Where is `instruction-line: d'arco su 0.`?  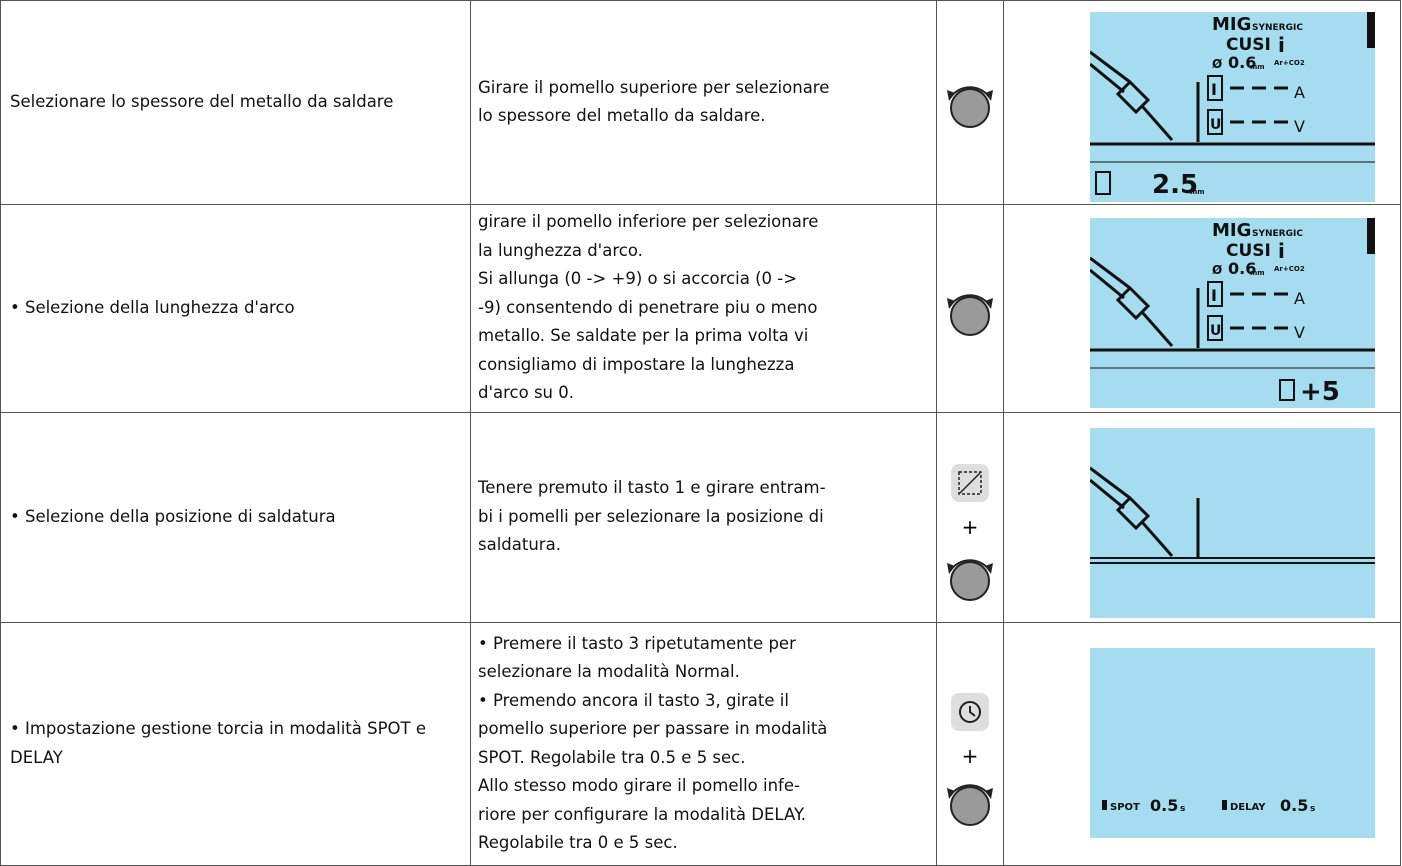
instruction-line: d'arco su 0. is located at coordinates (526, 393).